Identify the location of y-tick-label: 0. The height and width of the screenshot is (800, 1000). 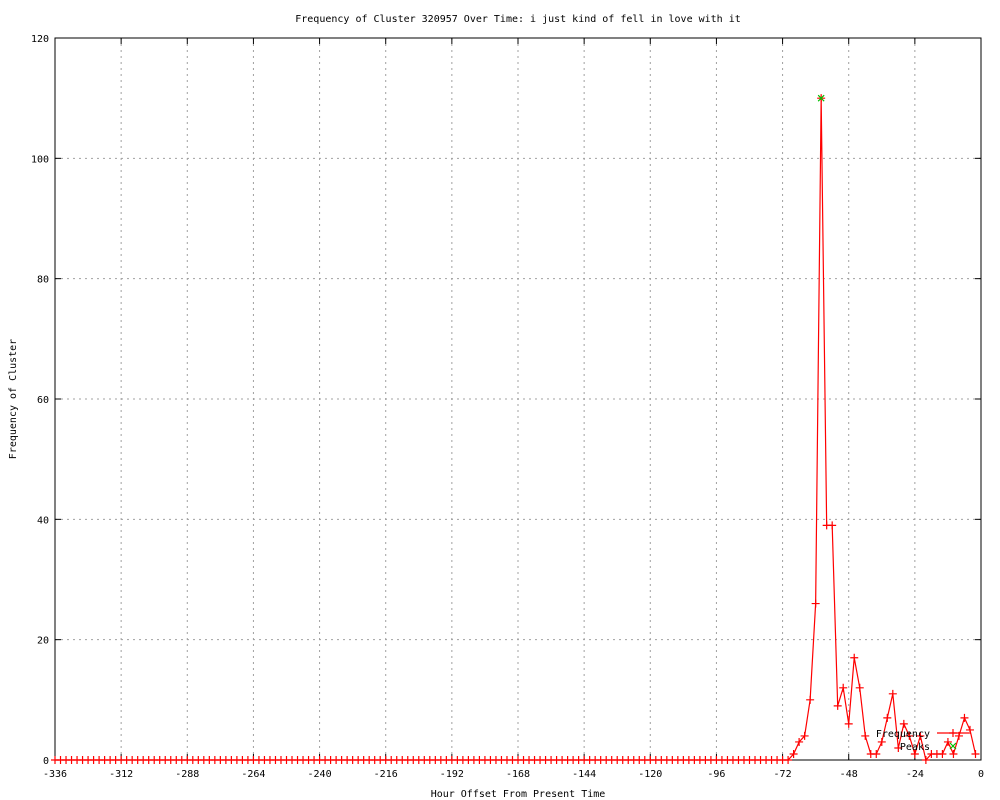
(46, 761).